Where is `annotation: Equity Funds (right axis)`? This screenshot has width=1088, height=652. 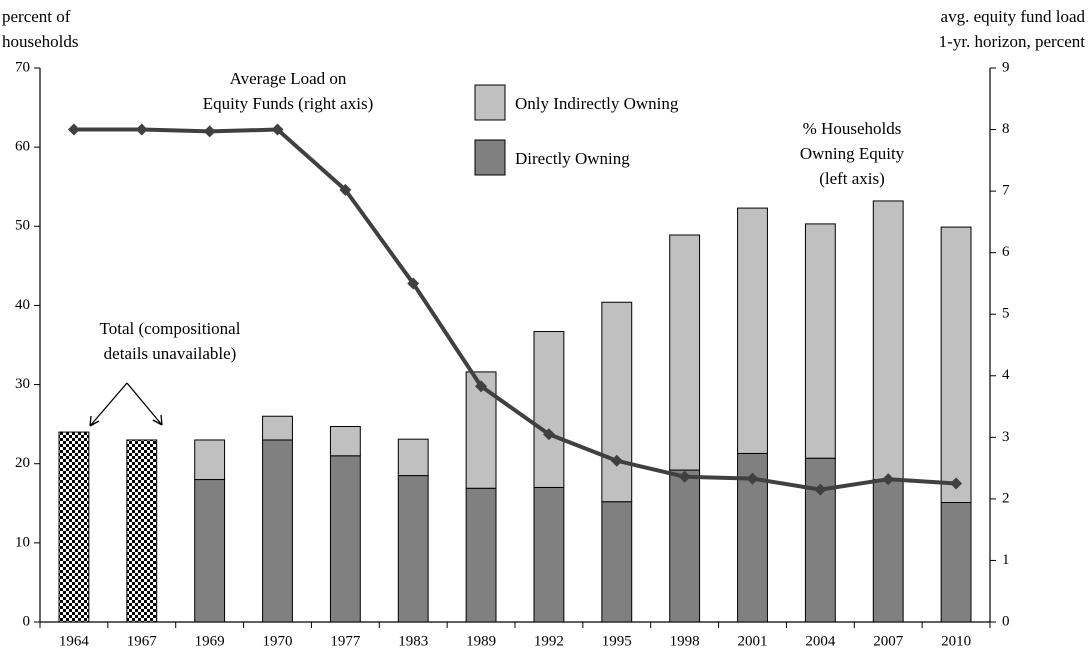 annotation: Equity Funds (right axis) is located at coordinates (288, 103).